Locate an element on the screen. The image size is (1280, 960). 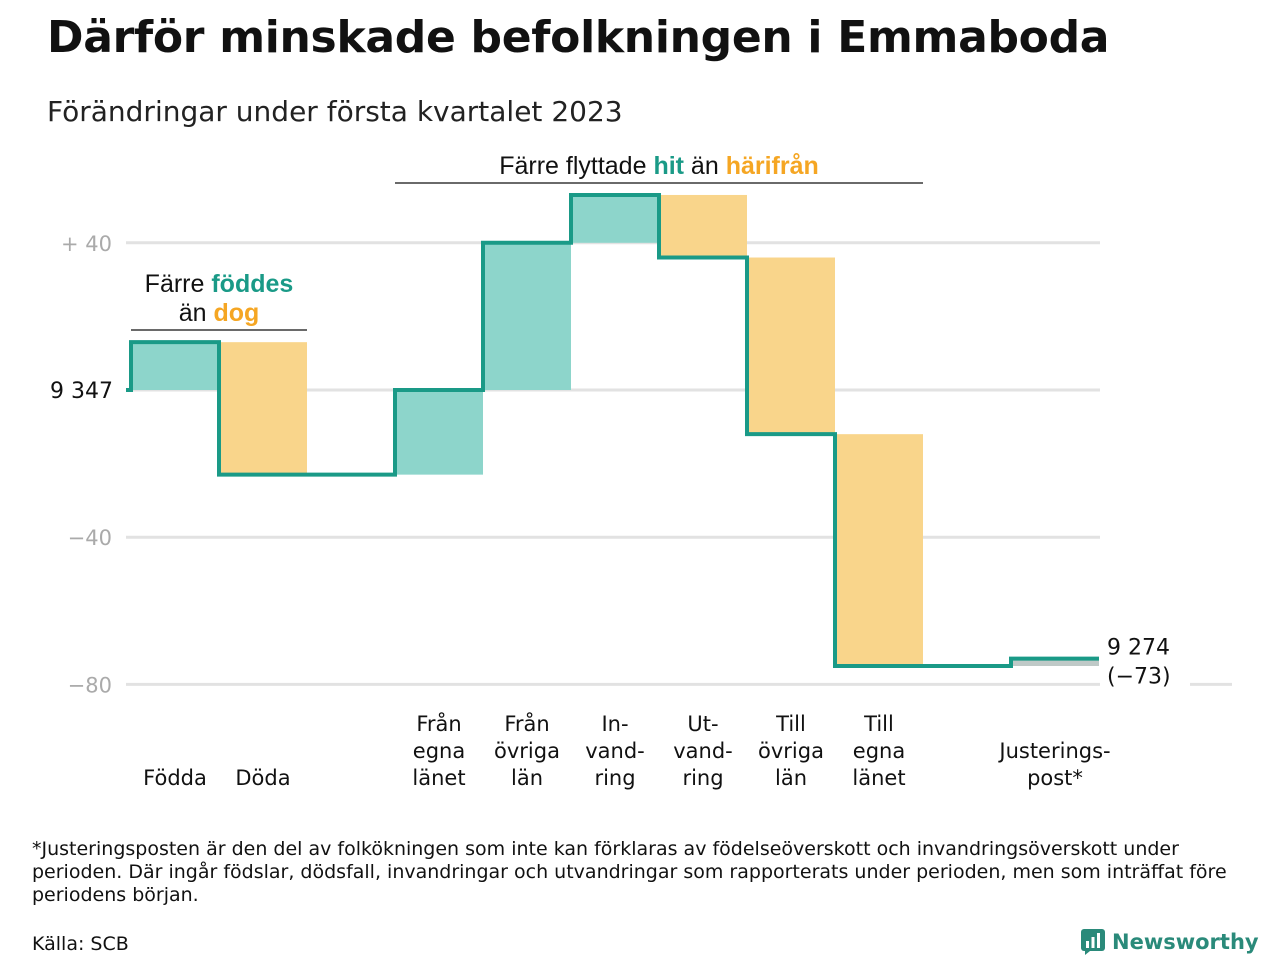
annotation-text: Färre flyttade hit än härifrån is located at coordinates (659, 166).